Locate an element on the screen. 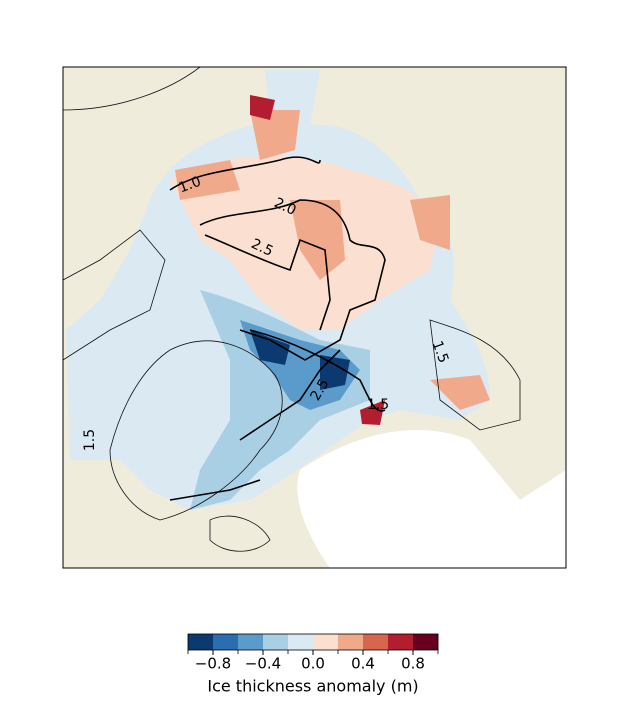 This screenshot has width=627, height=705. open-ocean is located at coordinates (431, 499).